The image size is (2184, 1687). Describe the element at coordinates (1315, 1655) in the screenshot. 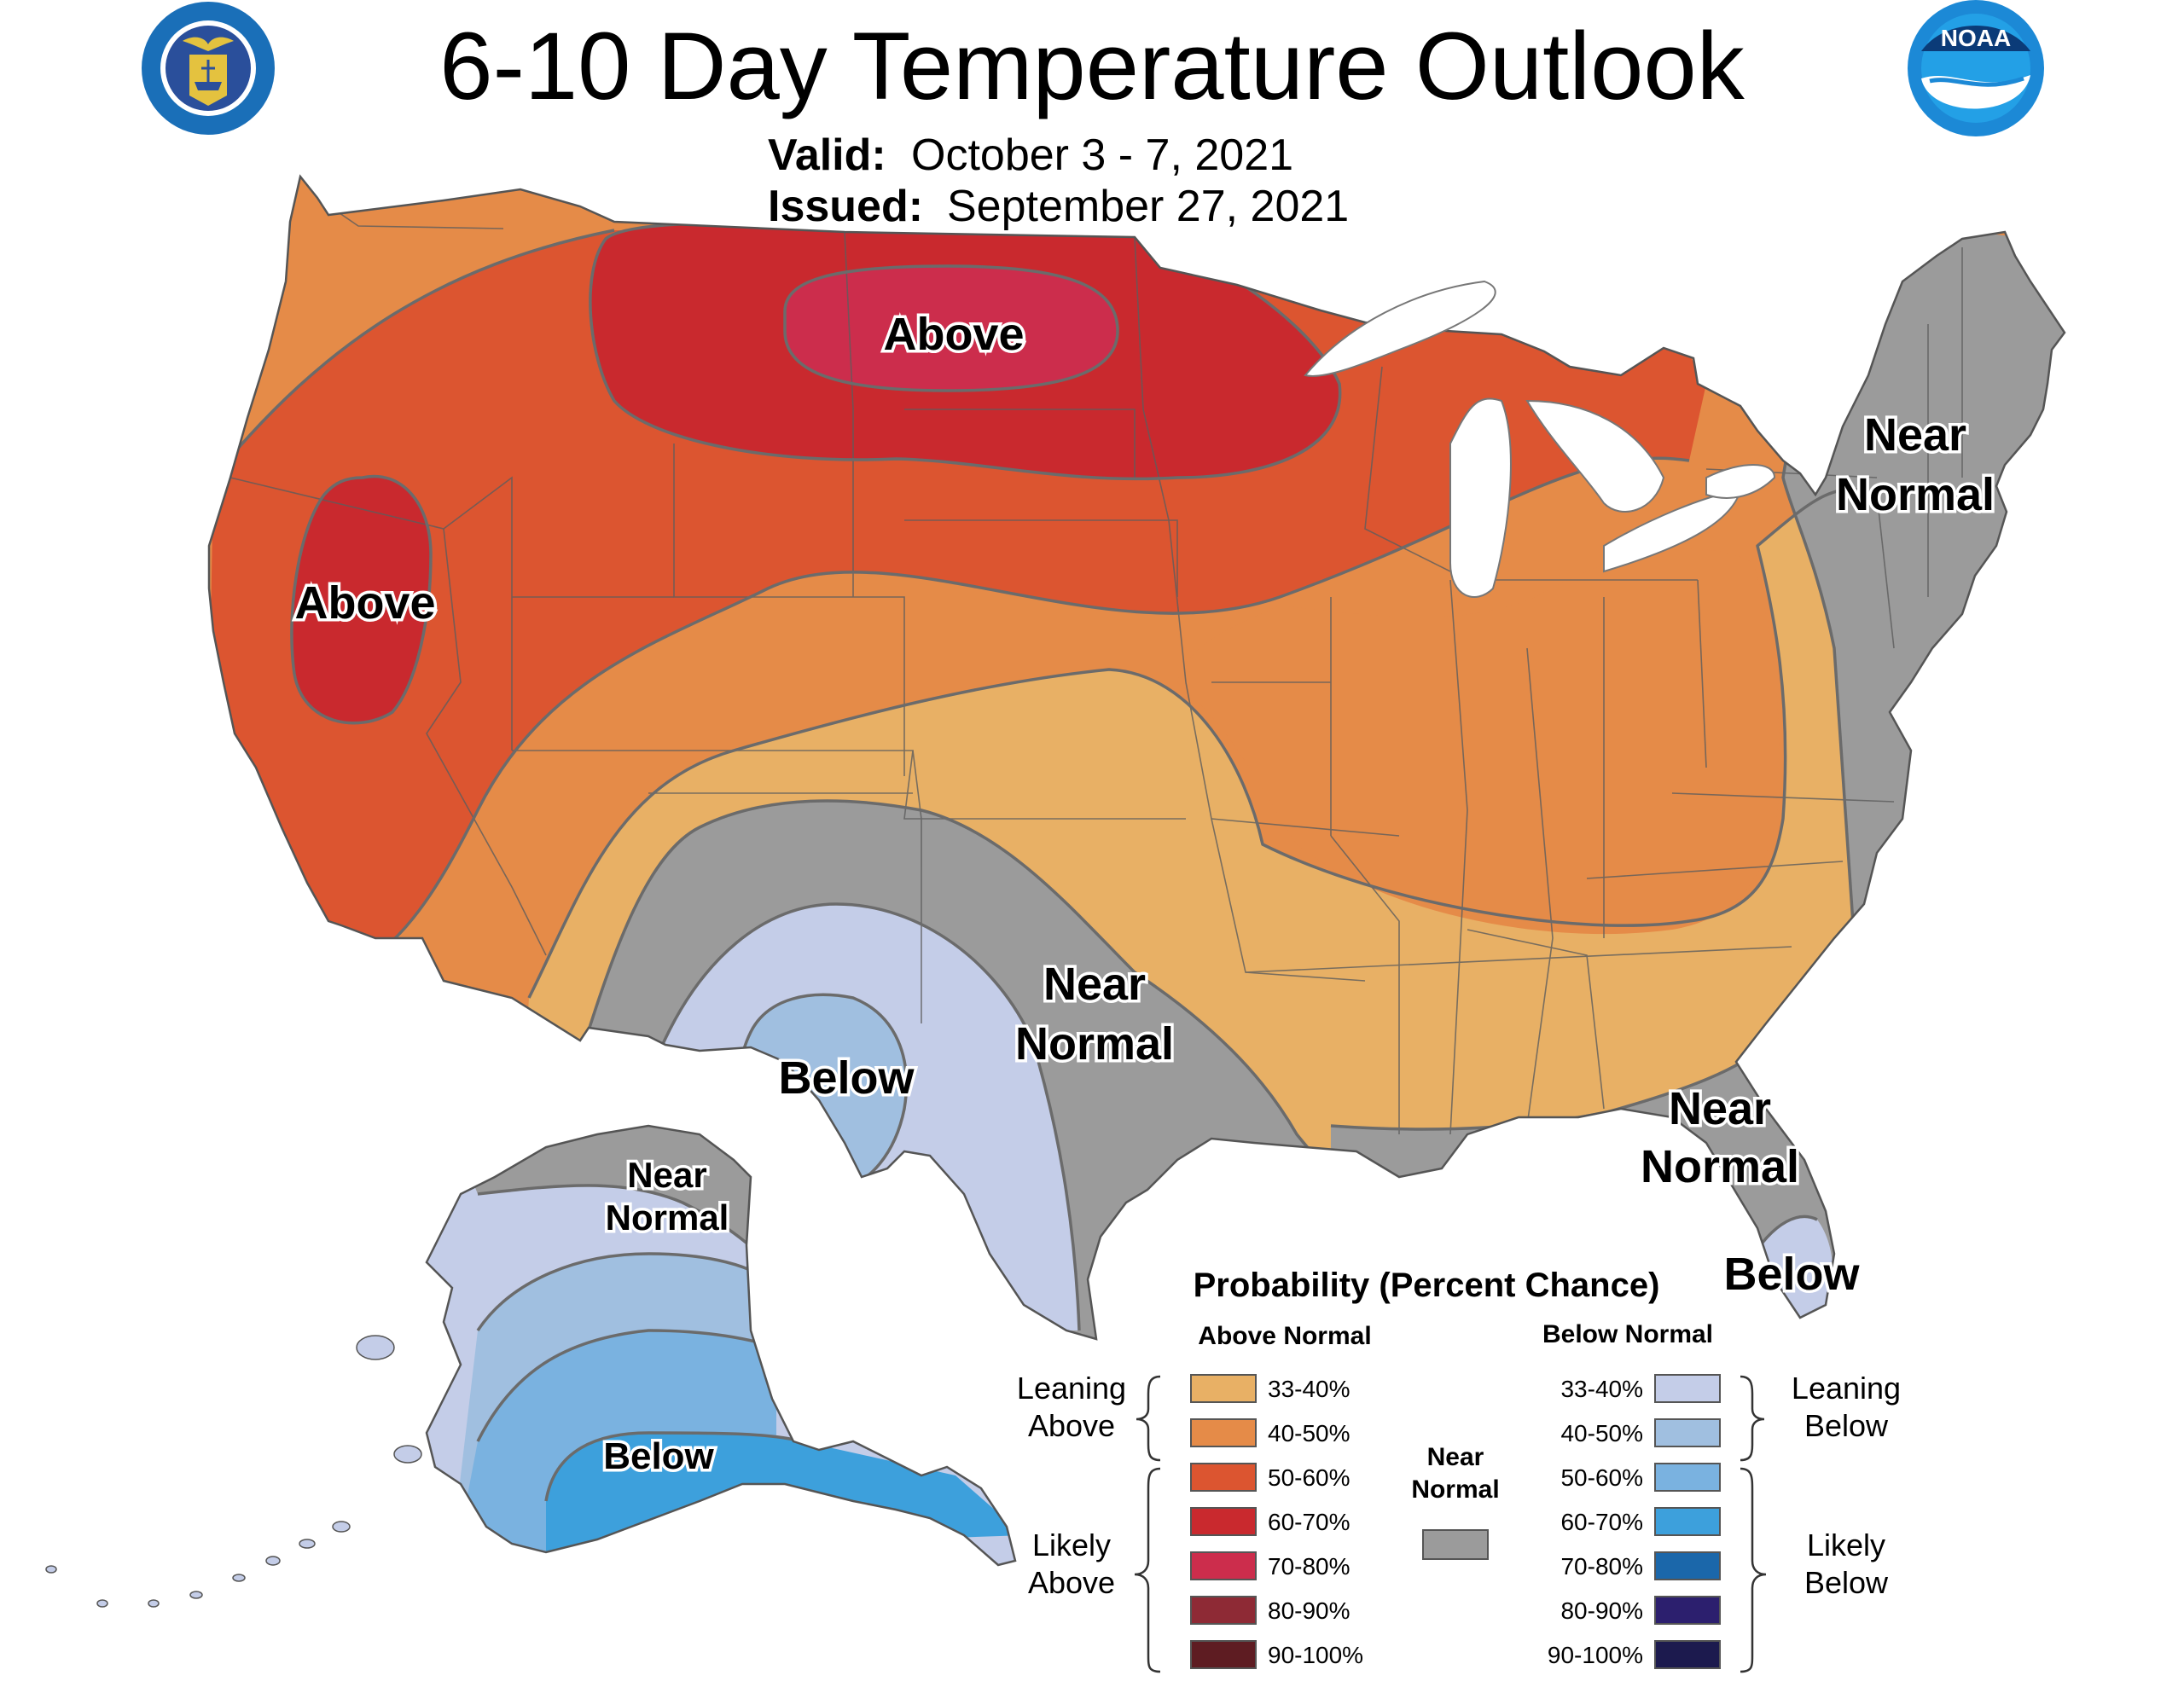

I see `legend-above-range-6: 90-100%` at that location.